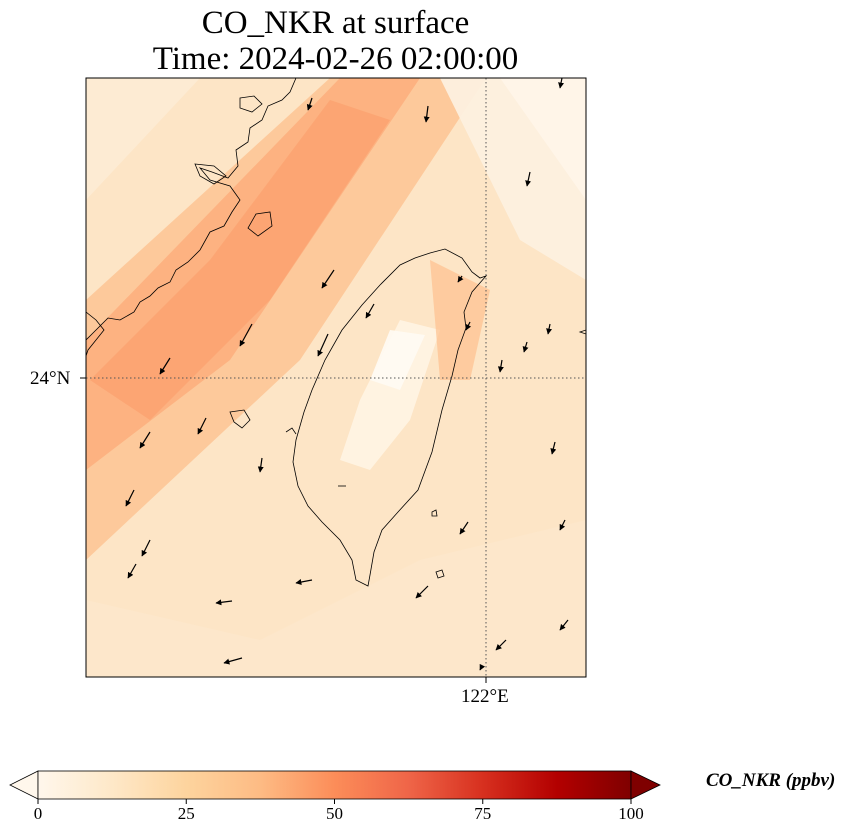 This screenshot has height=836, width=858. Describe the element at coordinates (483, 813) in the screenshot. I see `colorbar-tick-label: 75` at that location.